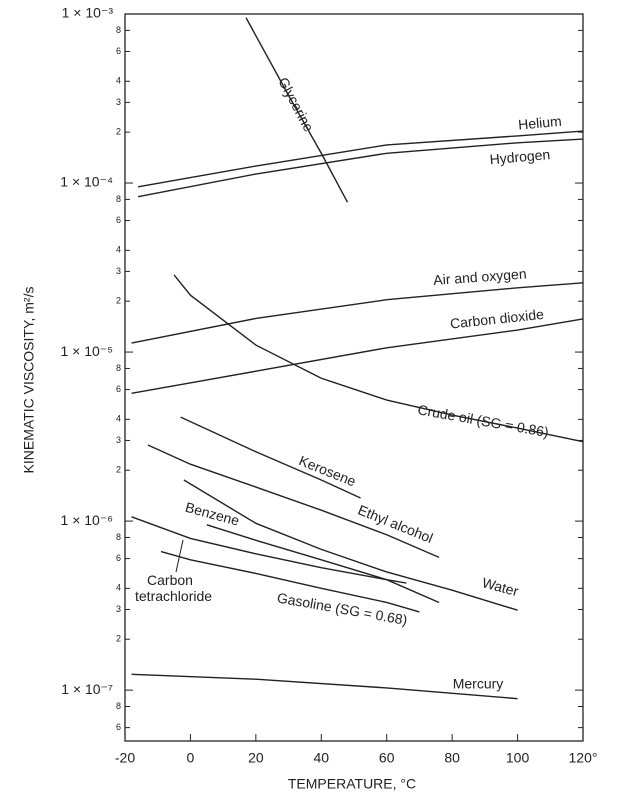  I want to click on series-label: Air and oxygen, so click(480, 276).